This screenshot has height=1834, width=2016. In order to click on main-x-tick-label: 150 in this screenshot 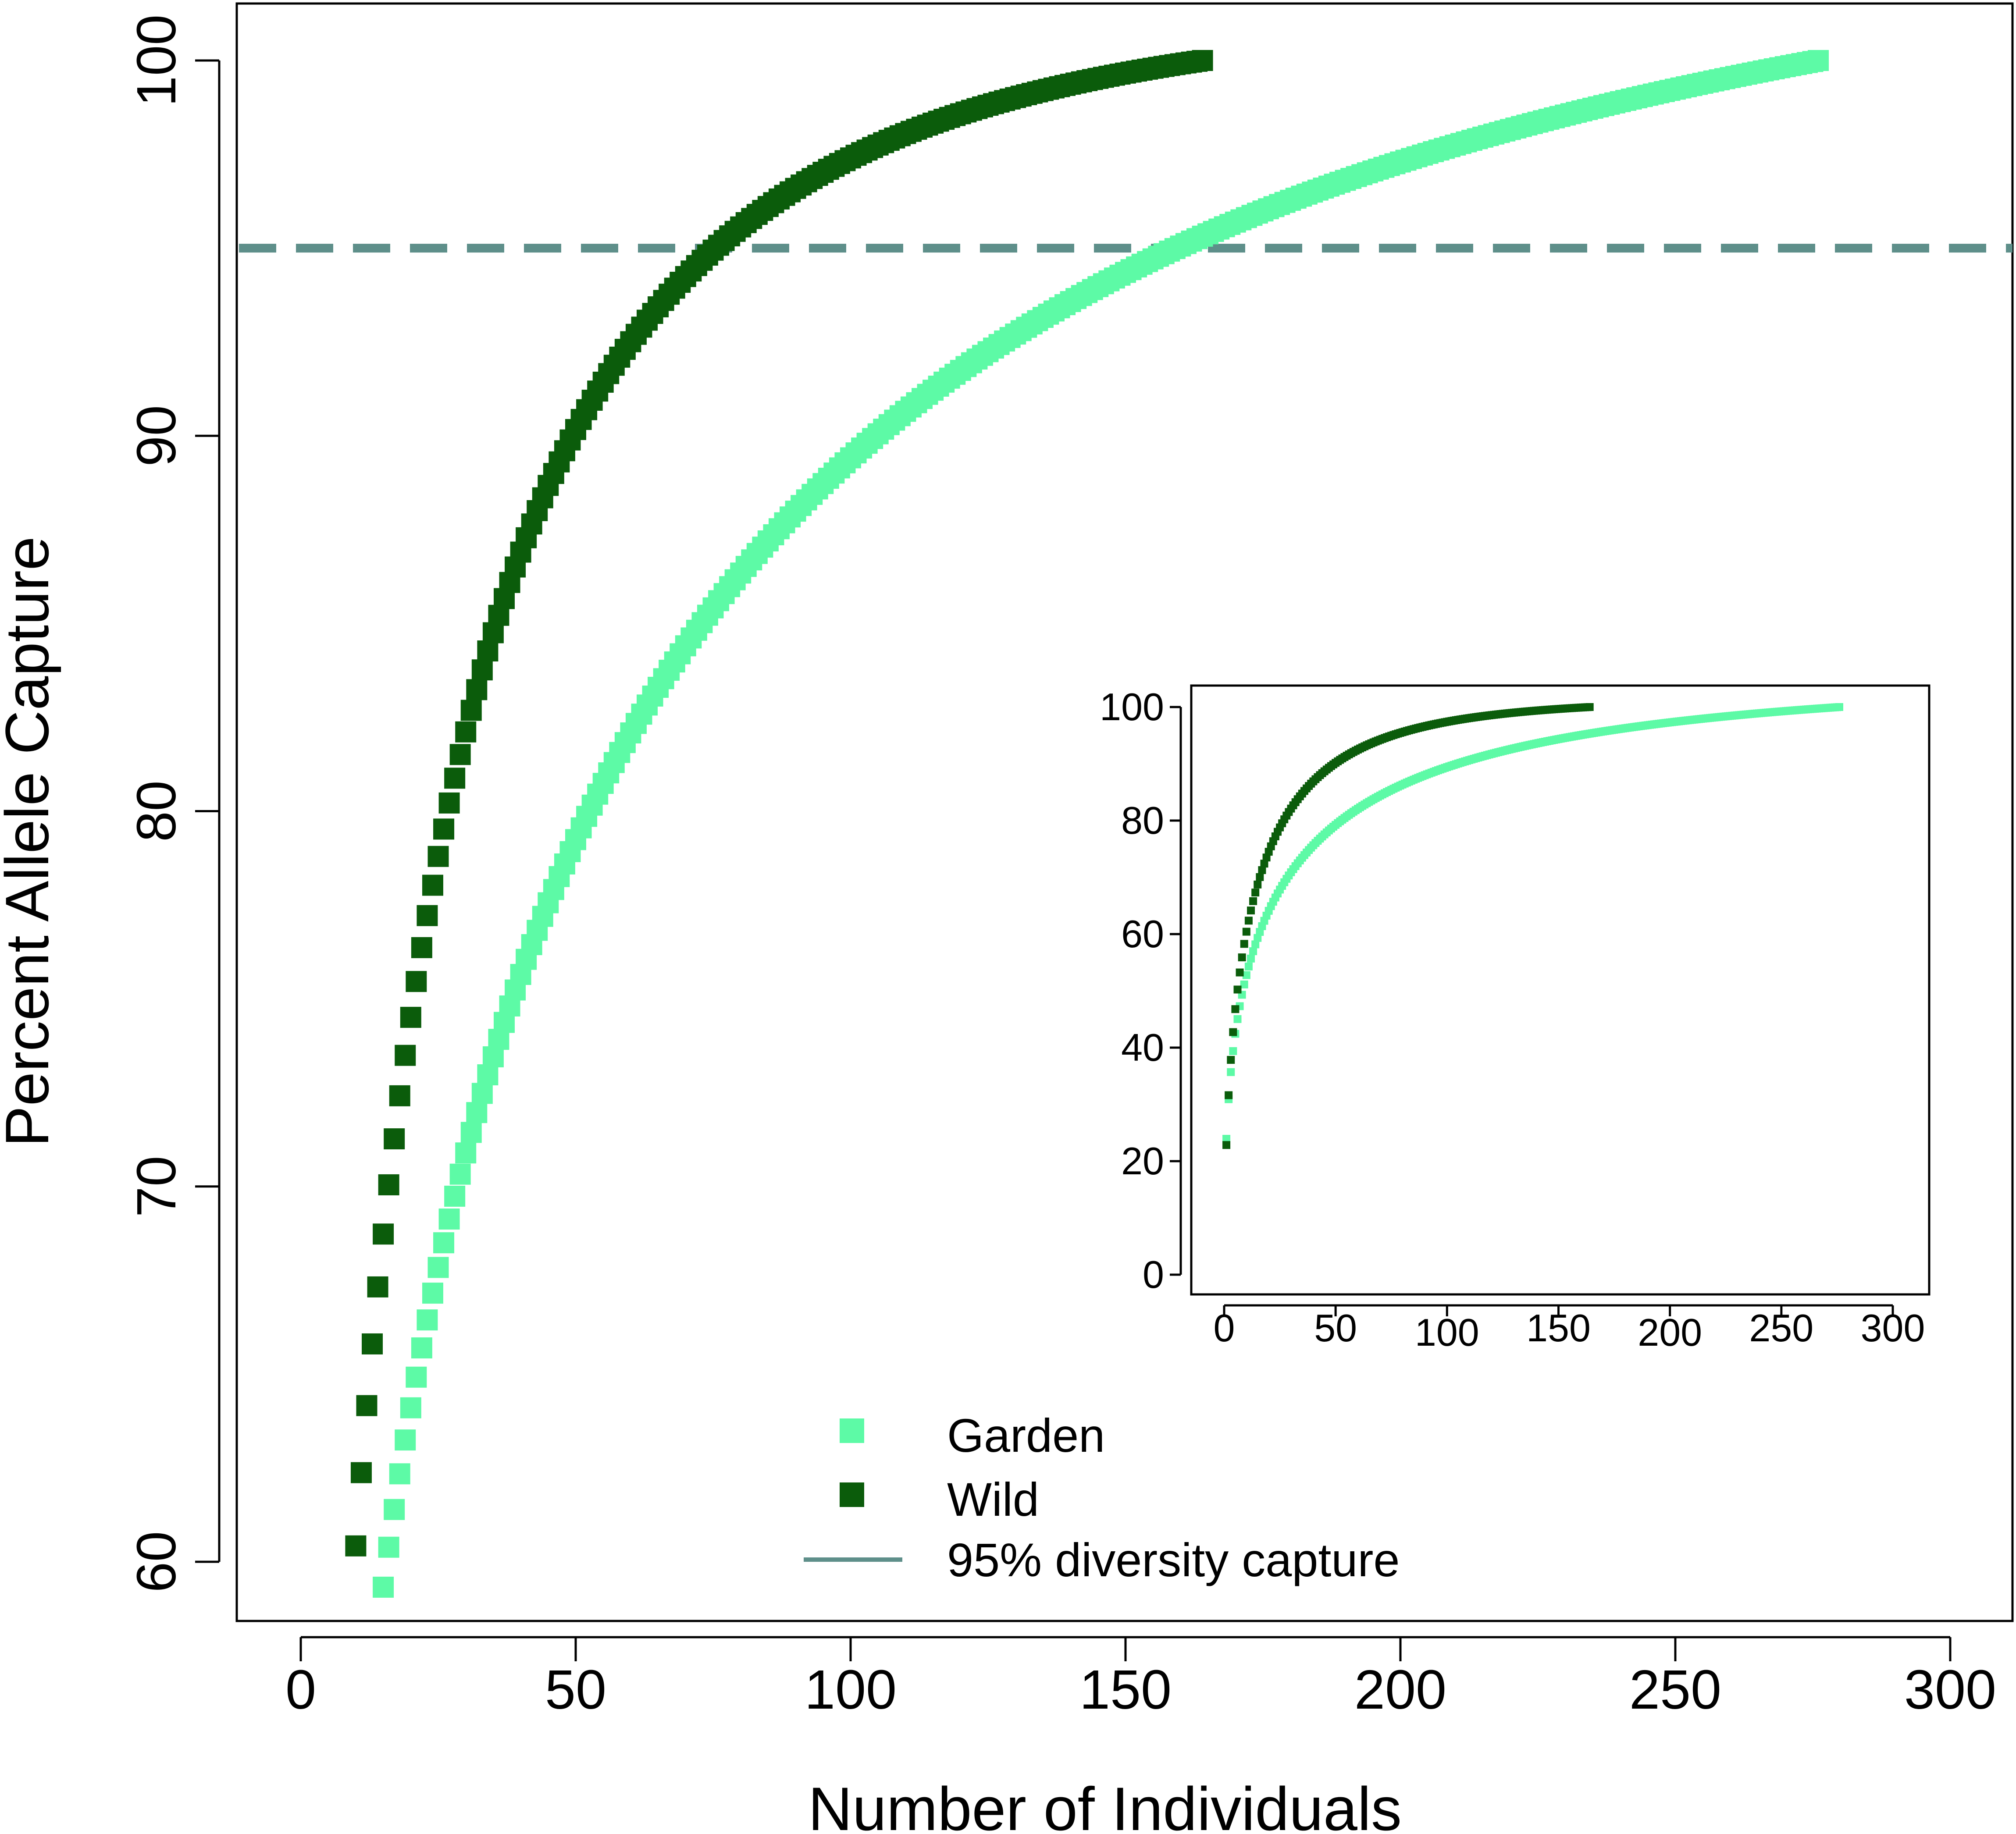, I will do `click(1125, 1689)`.